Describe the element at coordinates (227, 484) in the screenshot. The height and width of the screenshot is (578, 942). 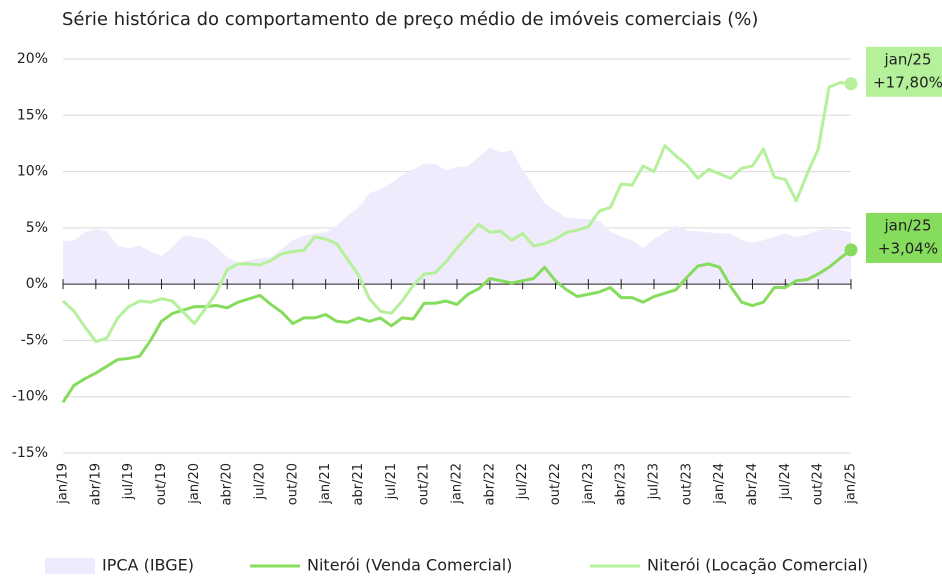
I see `x-tick-label: abr/20` at that location.